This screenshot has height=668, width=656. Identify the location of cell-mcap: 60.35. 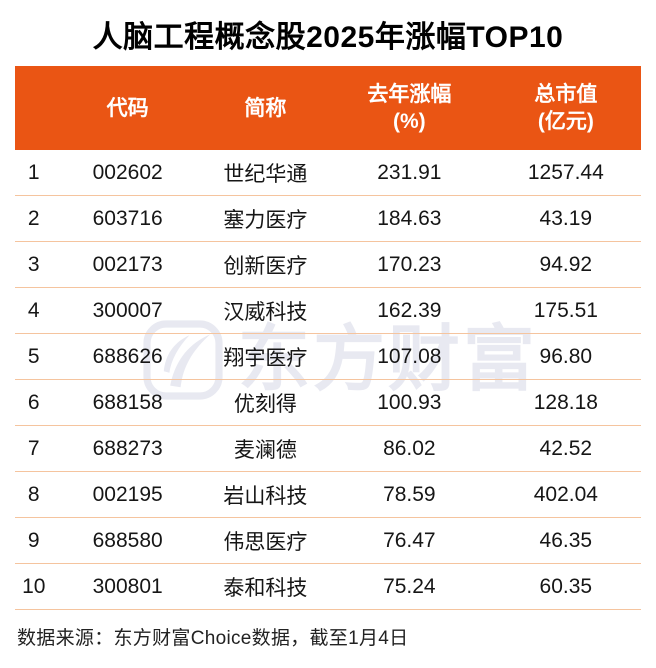
(566, 586).